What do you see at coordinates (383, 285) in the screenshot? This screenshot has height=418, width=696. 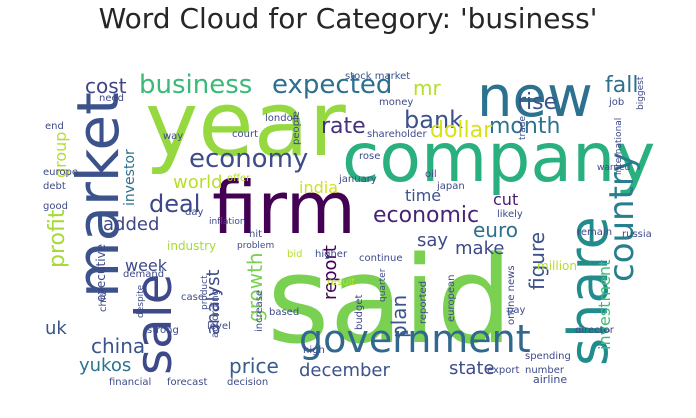 I see `word-quarter: quarter` at bounding box center [383, 285].